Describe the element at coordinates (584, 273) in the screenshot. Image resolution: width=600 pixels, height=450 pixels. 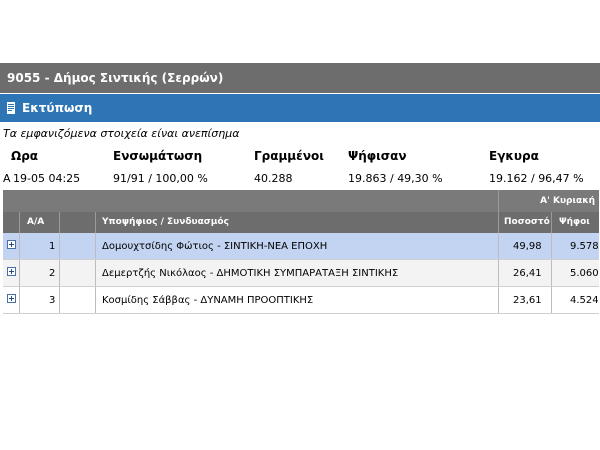
I see `row-votes: 5.060` at that location.